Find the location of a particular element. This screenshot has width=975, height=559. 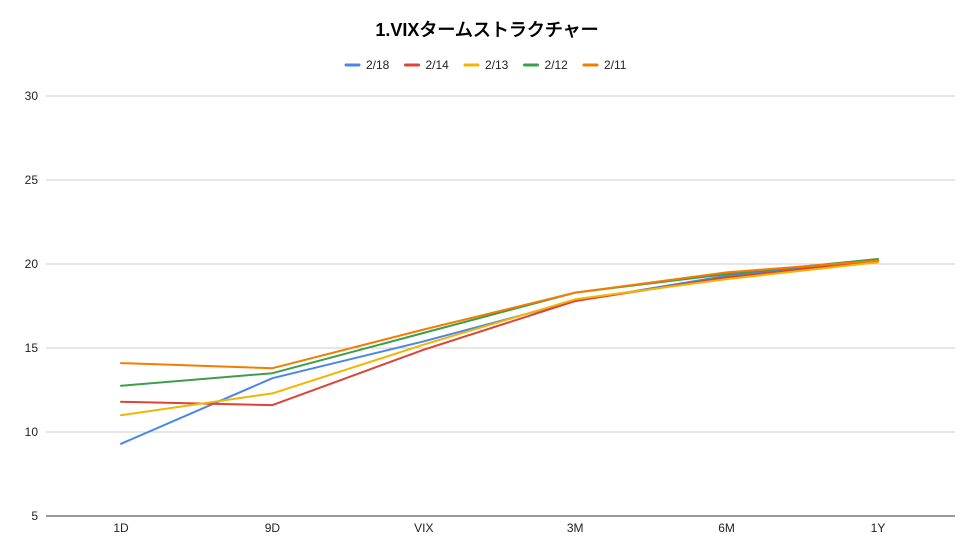

x-tick-label: 6M is located at coordinates (726, 528).